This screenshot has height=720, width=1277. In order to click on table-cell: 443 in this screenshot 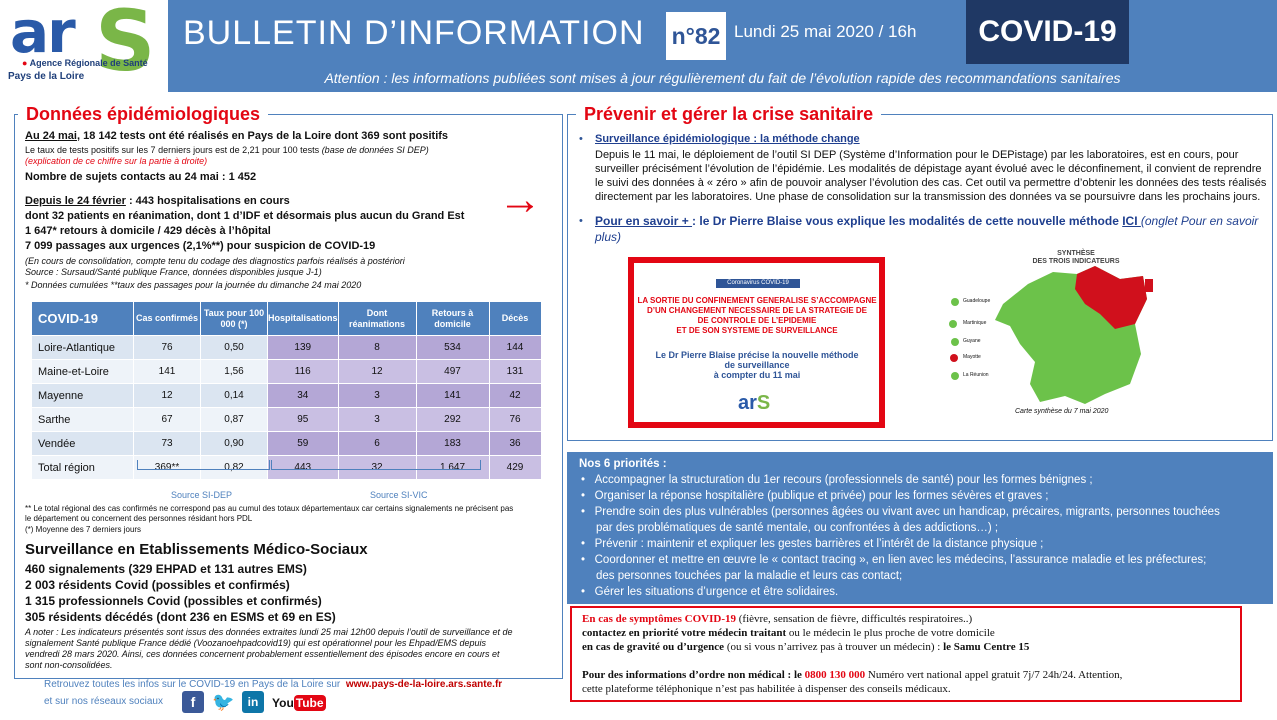, I will do `click(303, 467)`.